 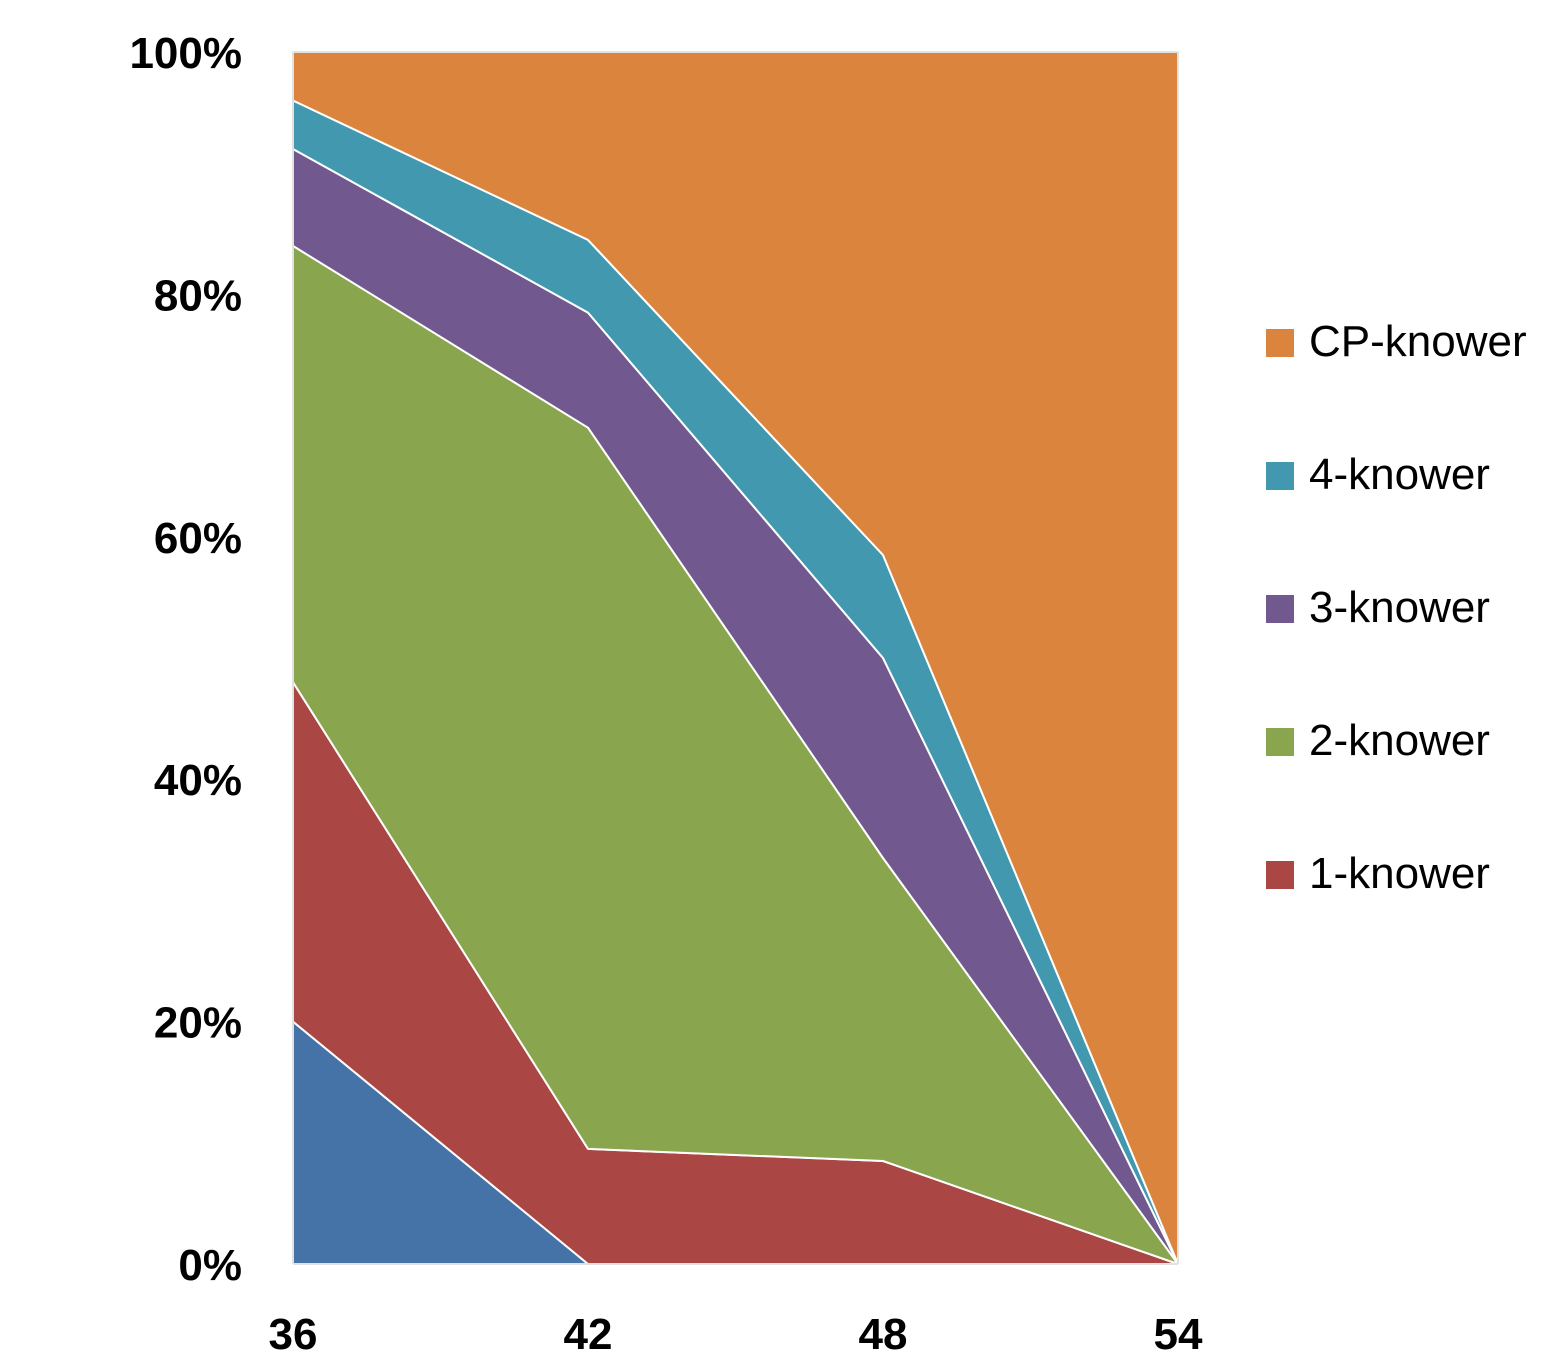 What do you see at coordinates (210, 1265) in the screenshot?
I see `y-tick-label: 0%` at bounding box center [210, 1265].